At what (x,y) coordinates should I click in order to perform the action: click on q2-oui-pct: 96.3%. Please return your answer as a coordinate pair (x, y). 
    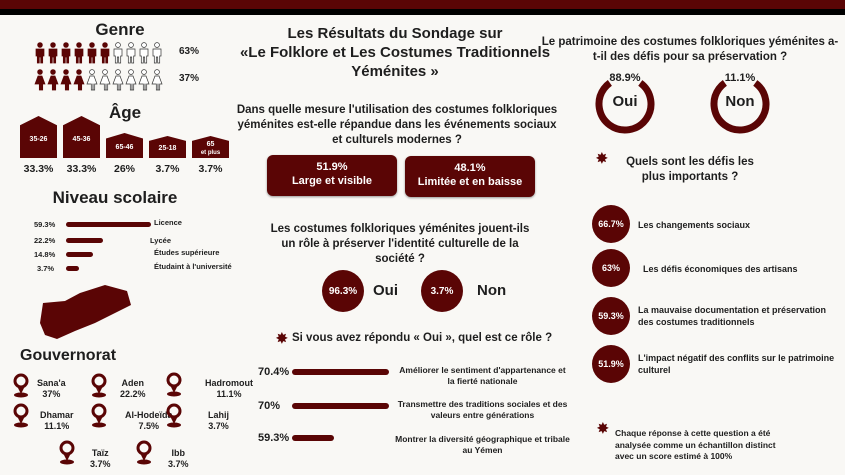
    Looking at the image, I should click on (343, 291).